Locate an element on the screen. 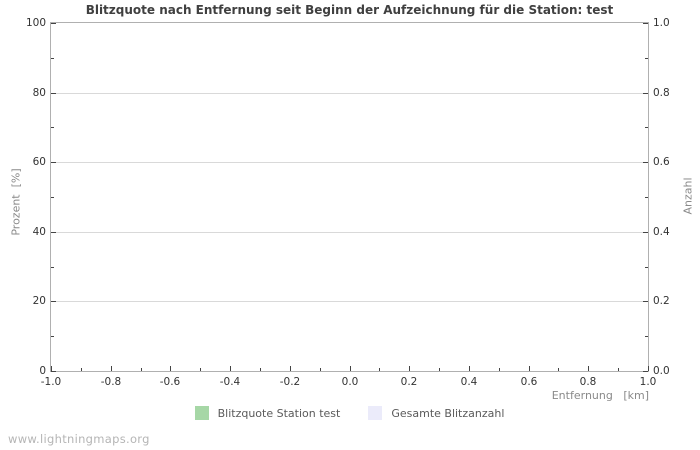  x-axis-tick-label: 0.0 is located at coordinates (350, 382).